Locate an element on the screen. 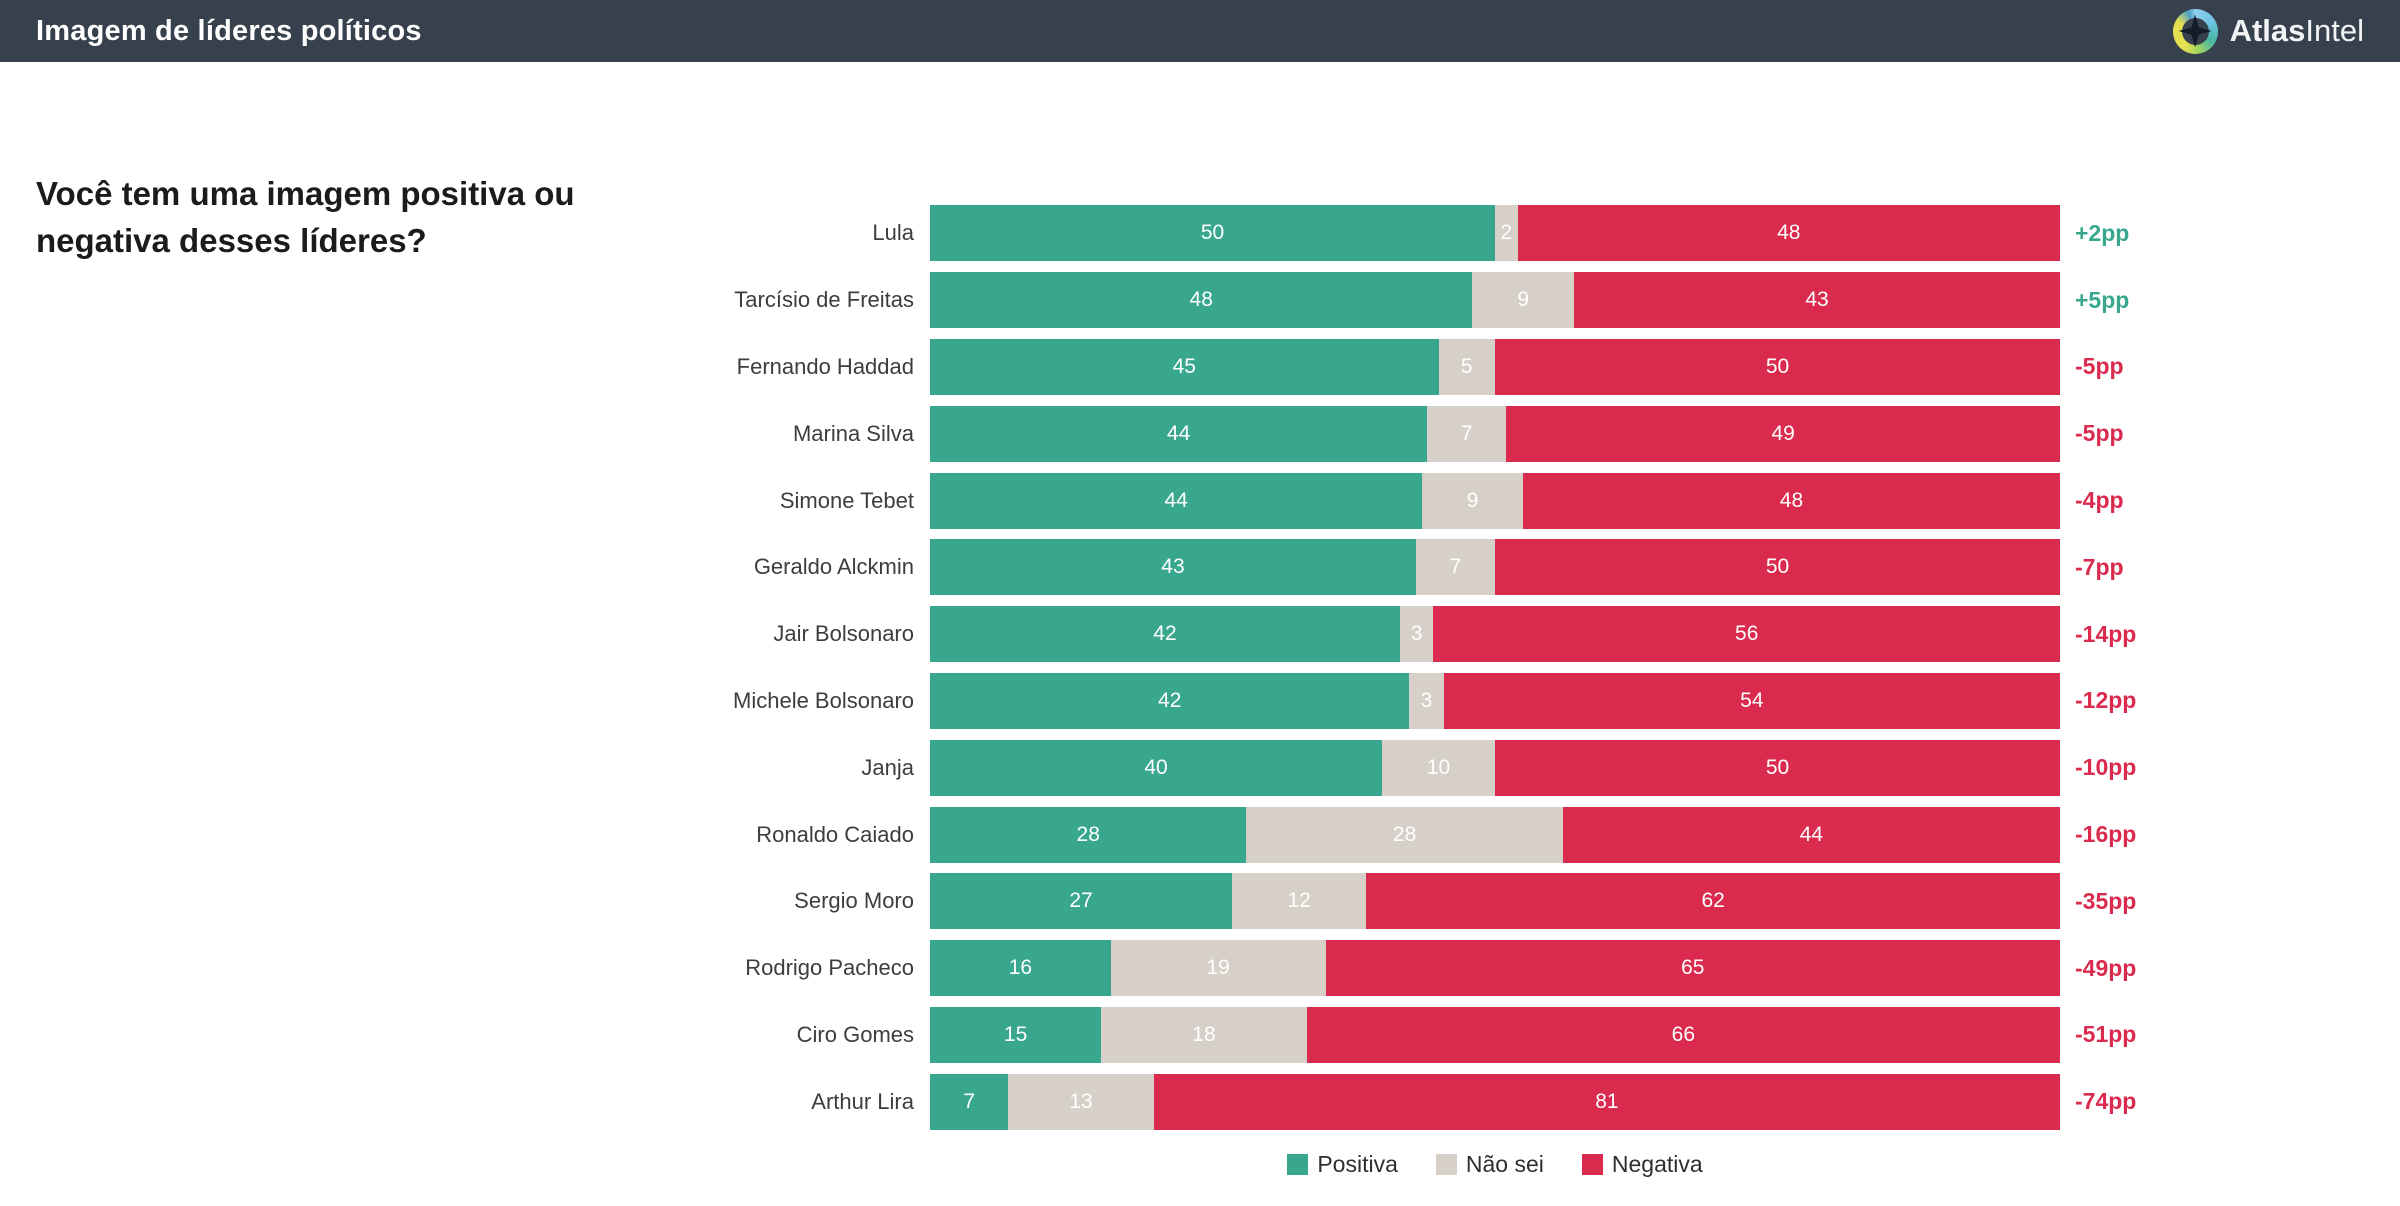 The width and height of the screenshot is (2400, 1206). bar-segment-negative: 65 is located at coordinates (1692, 968).